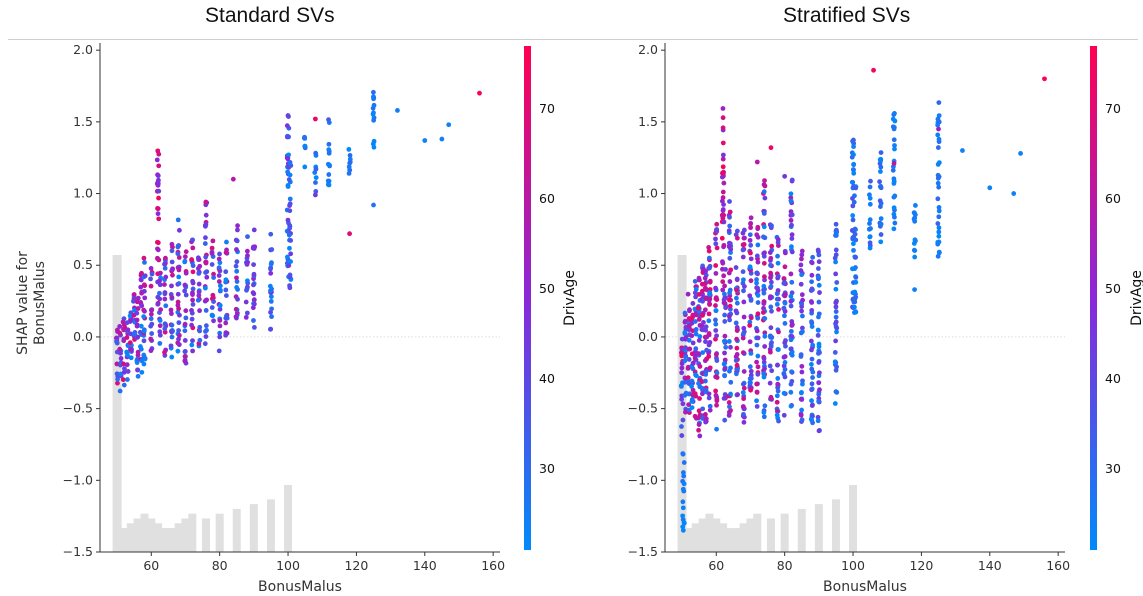  I want to click on title-divider, so click(573, 39).